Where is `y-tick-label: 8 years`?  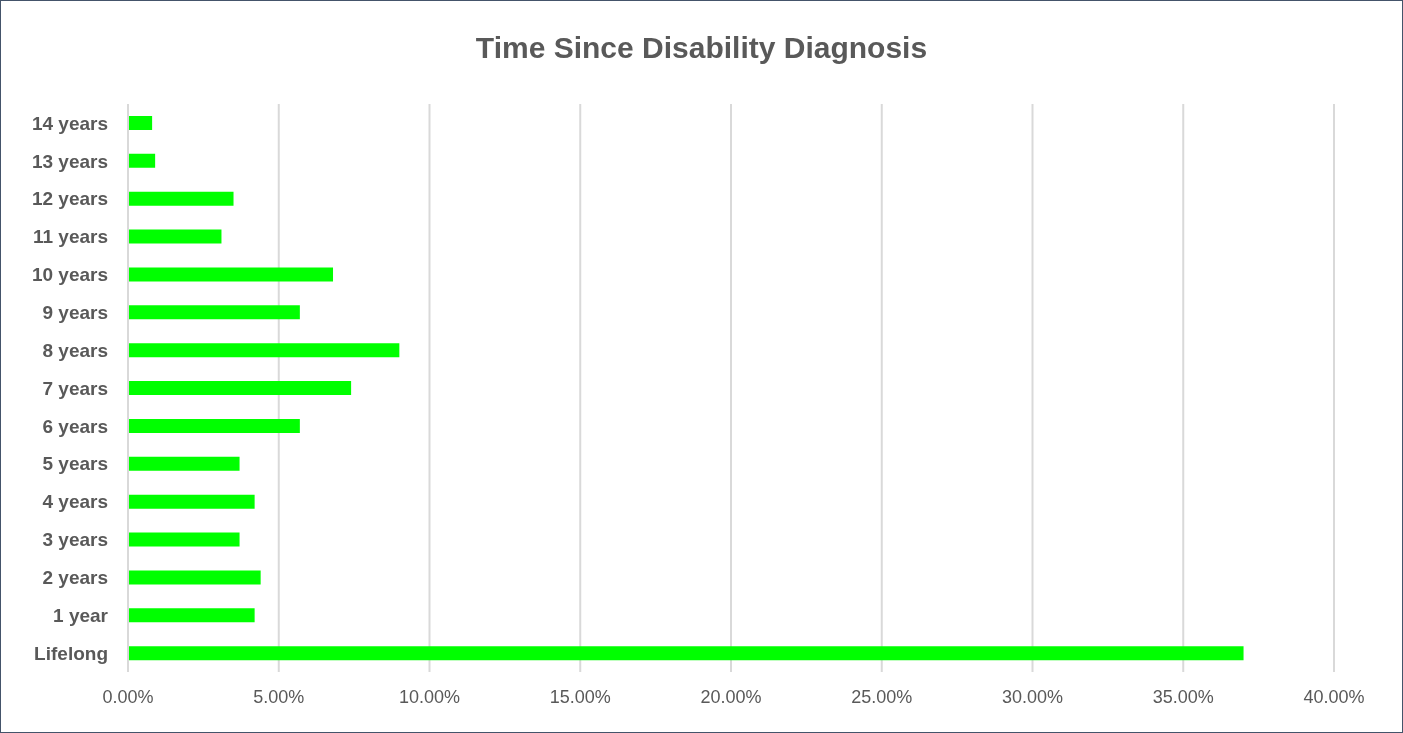 y-tick-label: 8 years is located at coordinates (75, 350).